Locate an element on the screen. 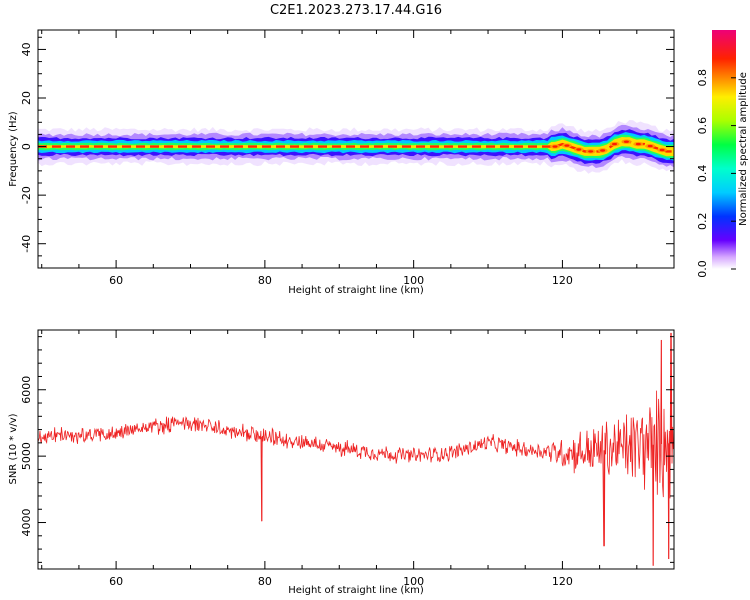 Image resolution: width=750 pixels, height=600 pixels. colorbar-label: Normalized spectral amplitude is located at coordinates (743, 149).